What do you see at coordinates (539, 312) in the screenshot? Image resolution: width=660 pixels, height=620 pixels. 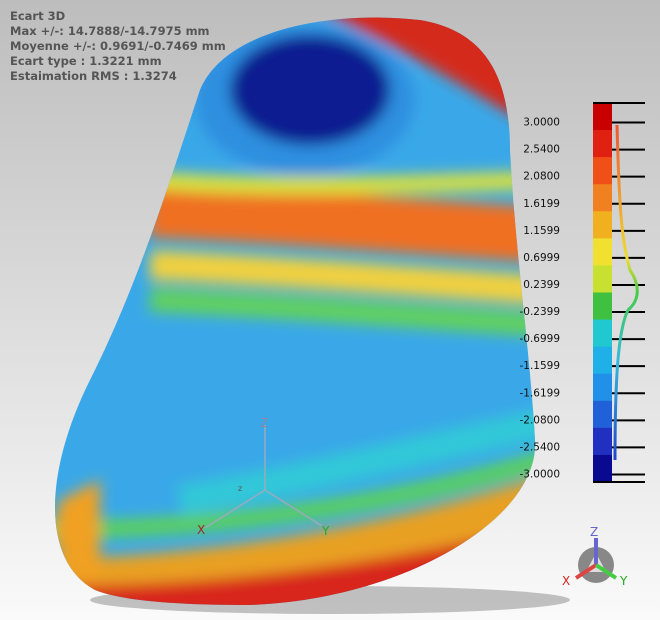 I see `scale-label: -0.2399` at bounding box center [539, 312].